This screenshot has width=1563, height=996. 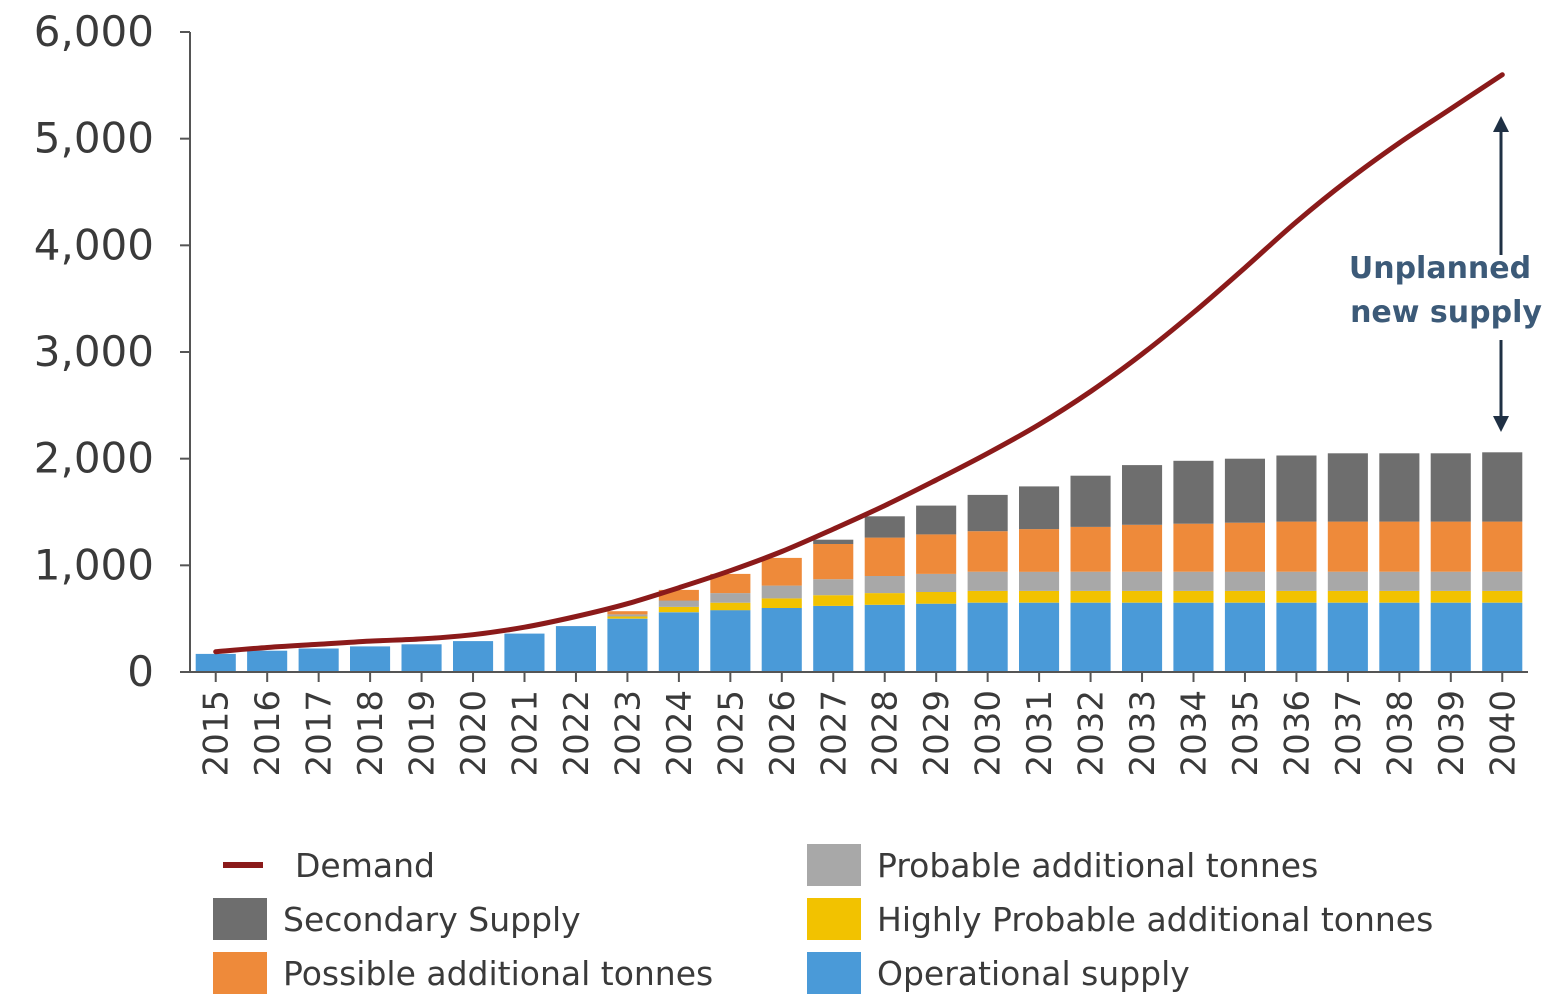 I want to click on x-tick-label-2015: 2015, so click(x=217, y=733).